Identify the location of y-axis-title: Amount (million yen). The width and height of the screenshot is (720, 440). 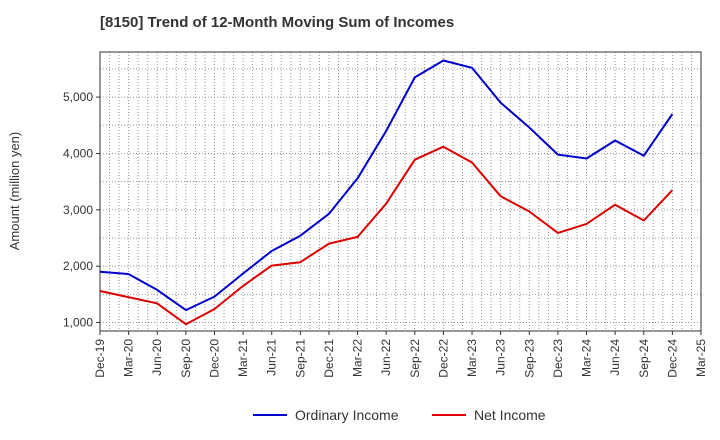
(14, 191).